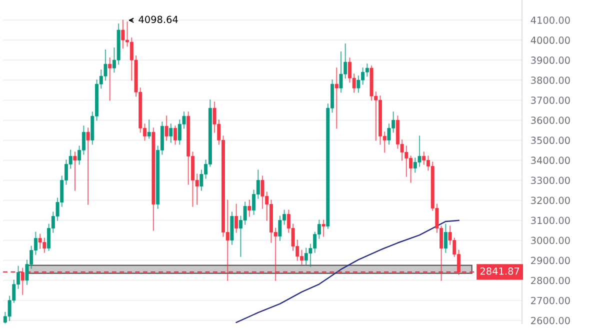 The height and width of the screenshot is (330, 600). Describe the element at coordinates (550, 60) in the screenshot. I see `y-tick-label: 3900.00` at that location.